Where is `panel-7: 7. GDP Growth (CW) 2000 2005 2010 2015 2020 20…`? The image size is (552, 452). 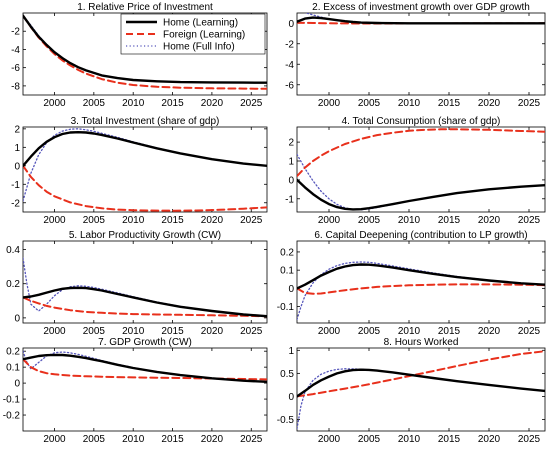
panel-7: 7. GDP Growth (CW) 2000 2005 2010 2015 2020 20… is located at coordinates (135, 391).